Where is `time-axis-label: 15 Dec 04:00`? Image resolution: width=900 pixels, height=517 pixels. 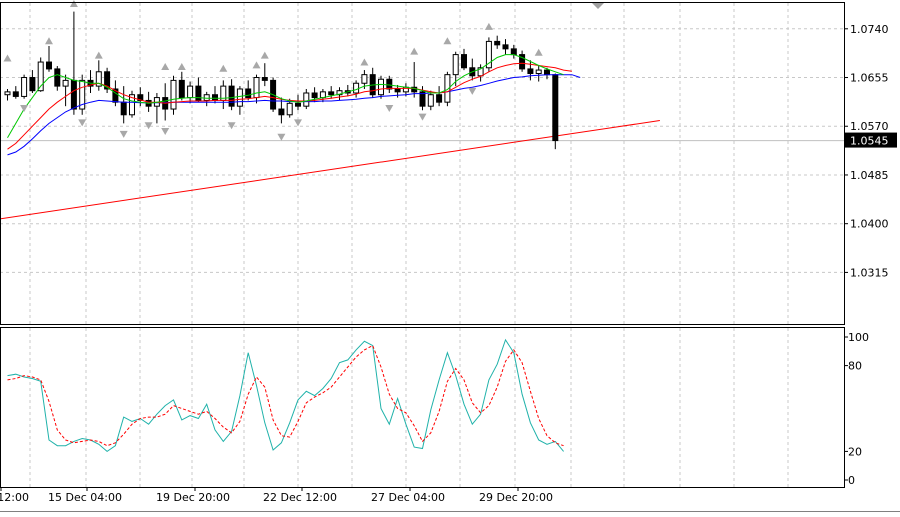 time-axis-label: 15 Dec 04:00 is located at coordinates (85, 497).